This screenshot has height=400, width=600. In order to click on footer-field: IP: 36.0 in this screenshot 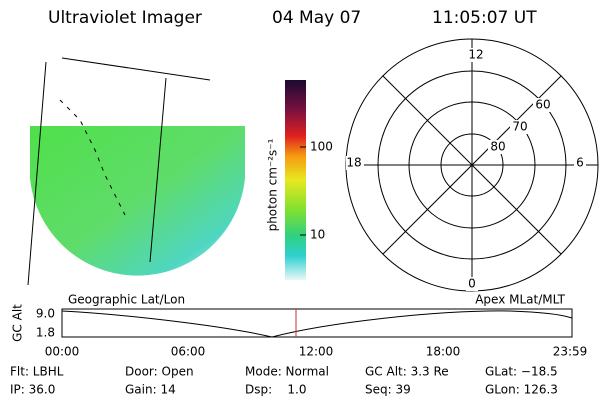, I will do `click(32, 390)`.